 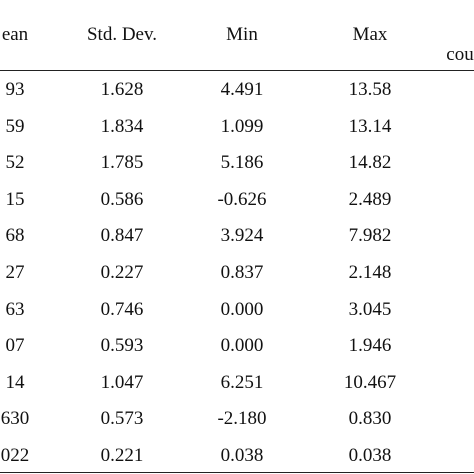 I want to click on bottom-rule, so click(x=237, y=472).